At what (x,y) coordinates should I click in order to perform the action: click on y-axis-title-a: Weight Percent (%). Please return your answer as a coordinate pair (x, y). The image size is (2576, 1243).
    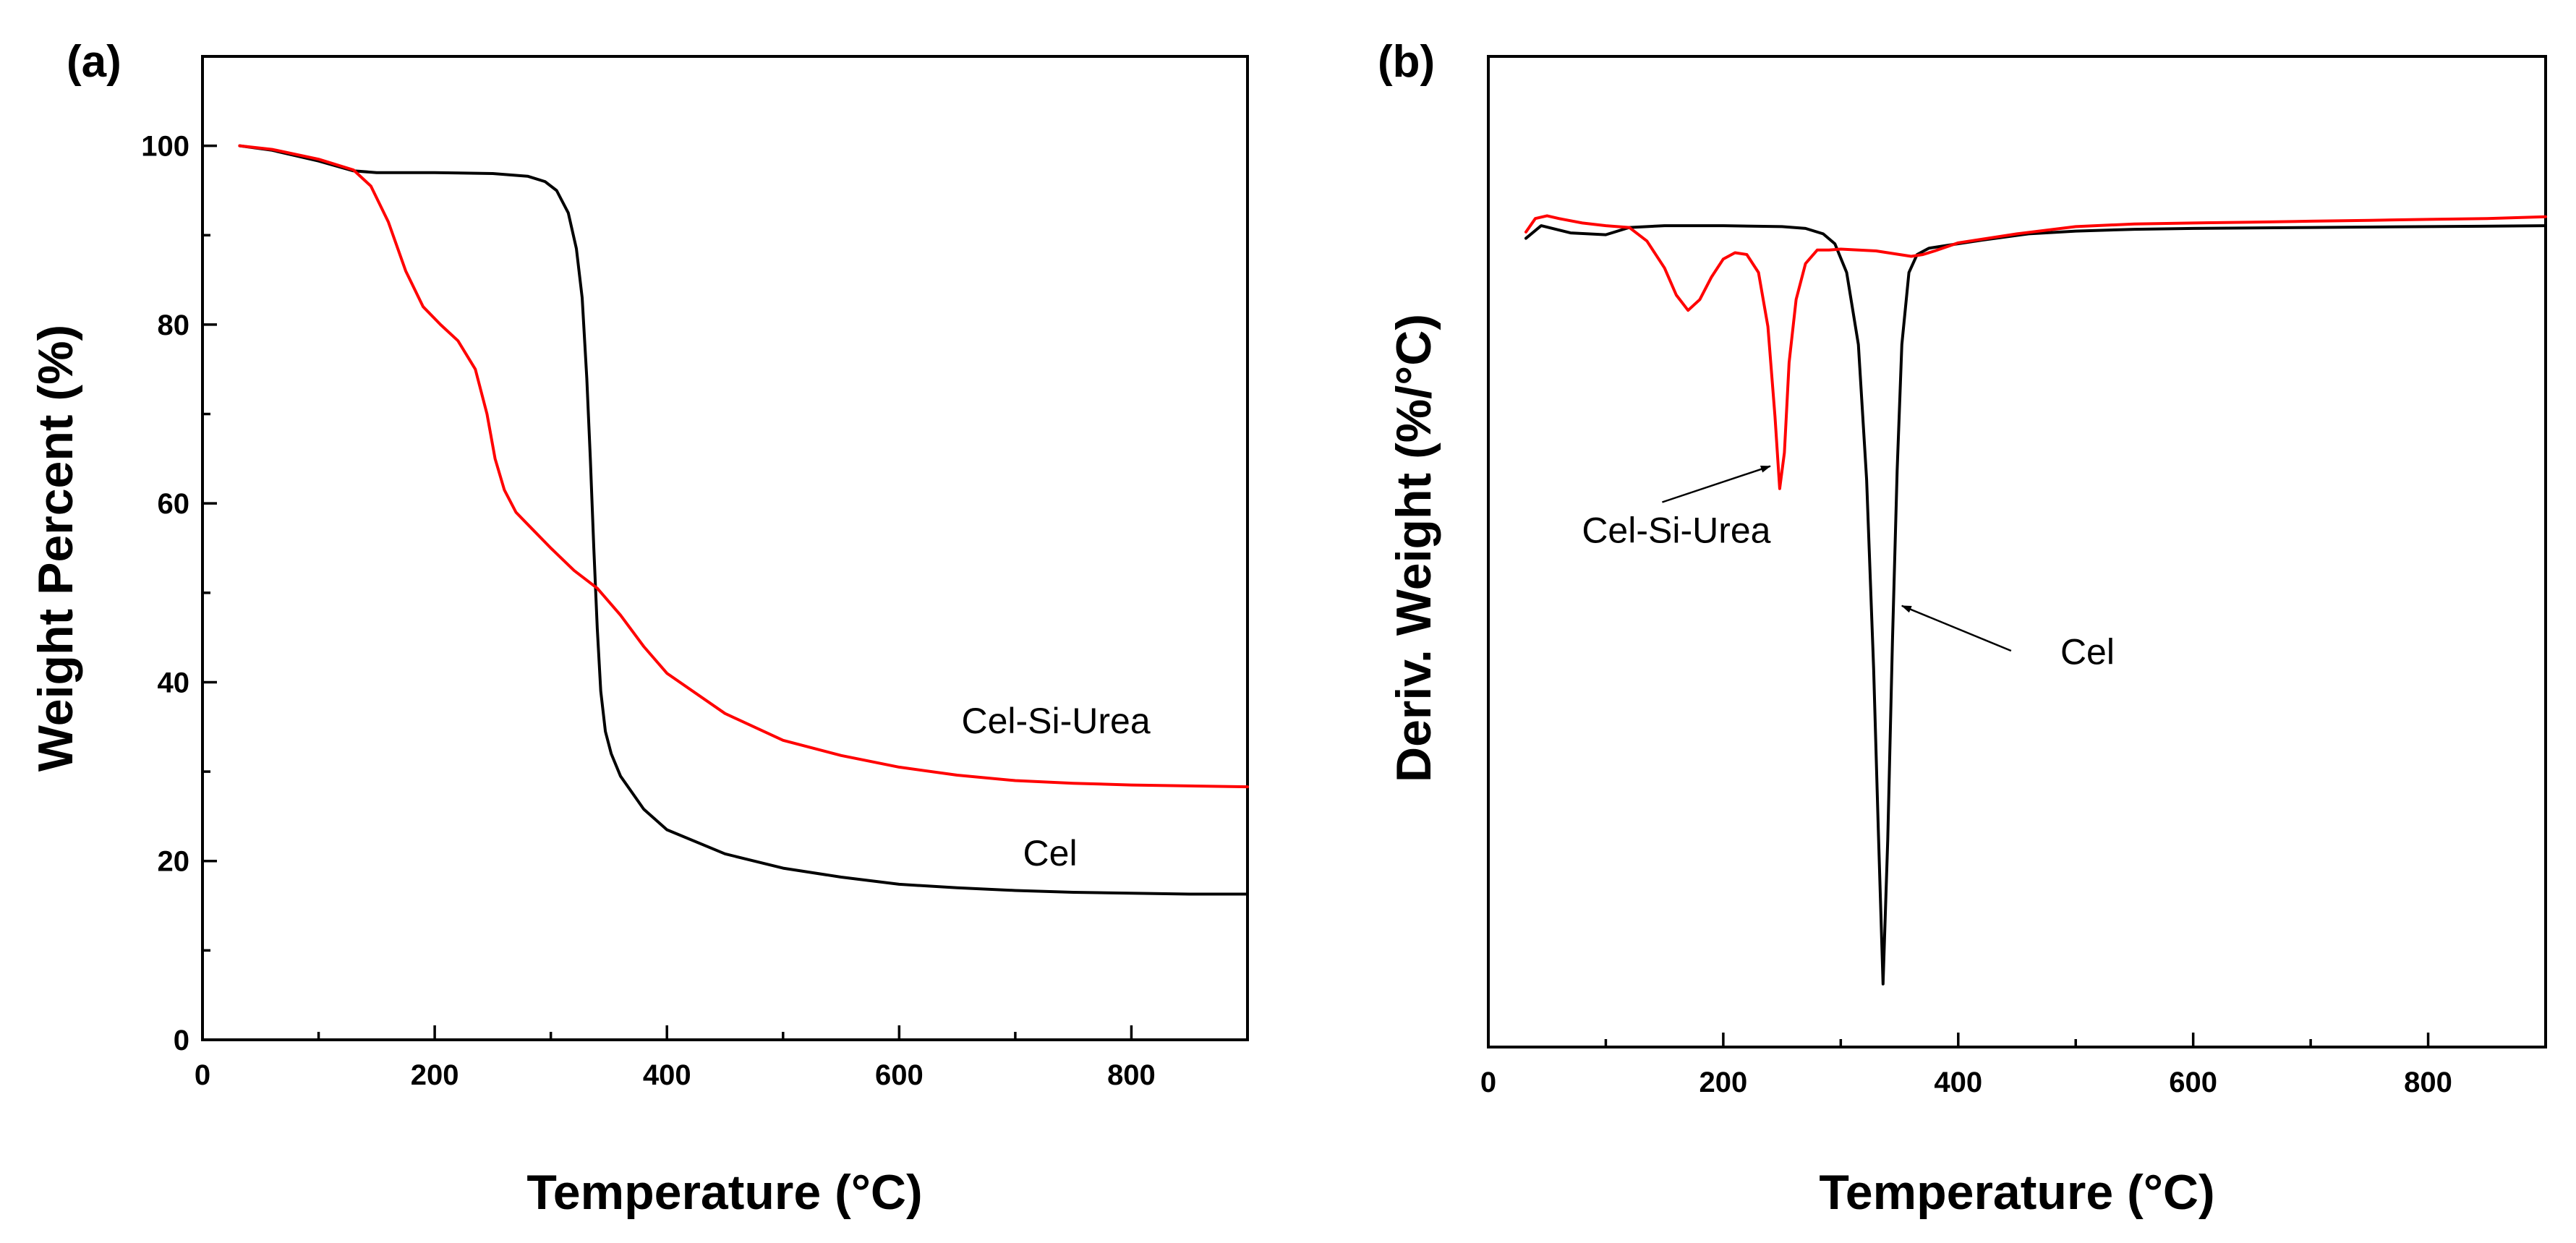
    Looking at the image, I should click on (55, 548).